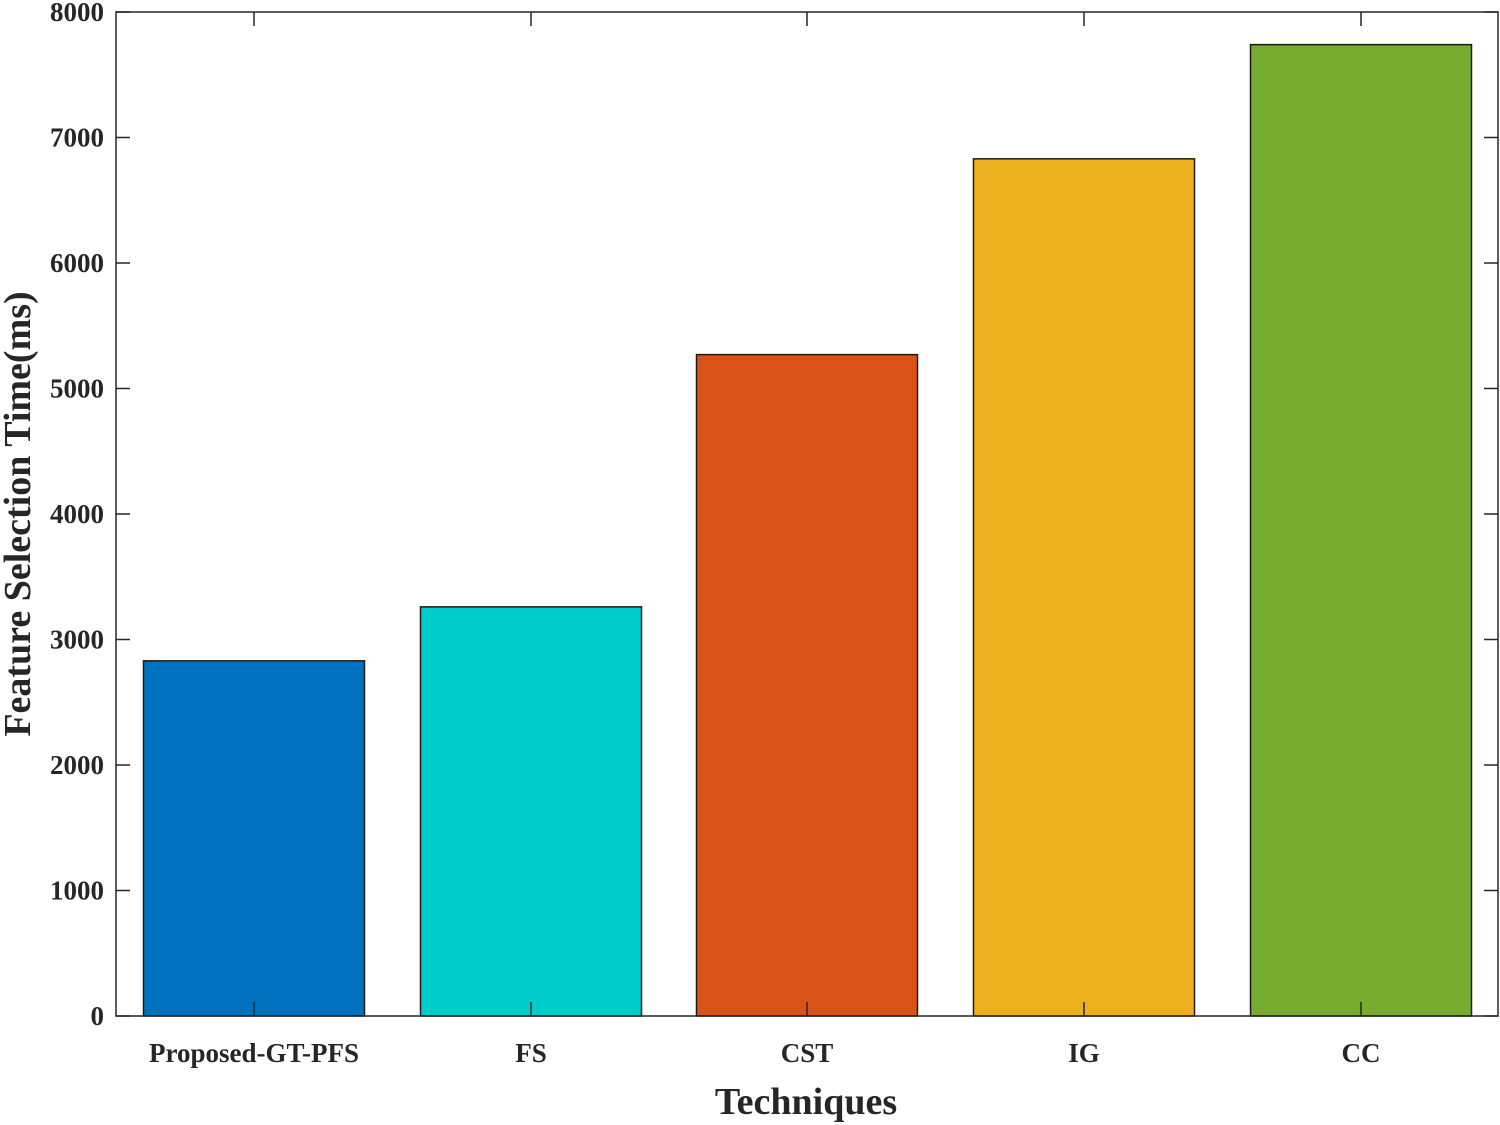  What do you see at coordinates (1084, 1053) in the screenshot?
I see `x-tick-label: IG` at bounding box center [1084, 1053].